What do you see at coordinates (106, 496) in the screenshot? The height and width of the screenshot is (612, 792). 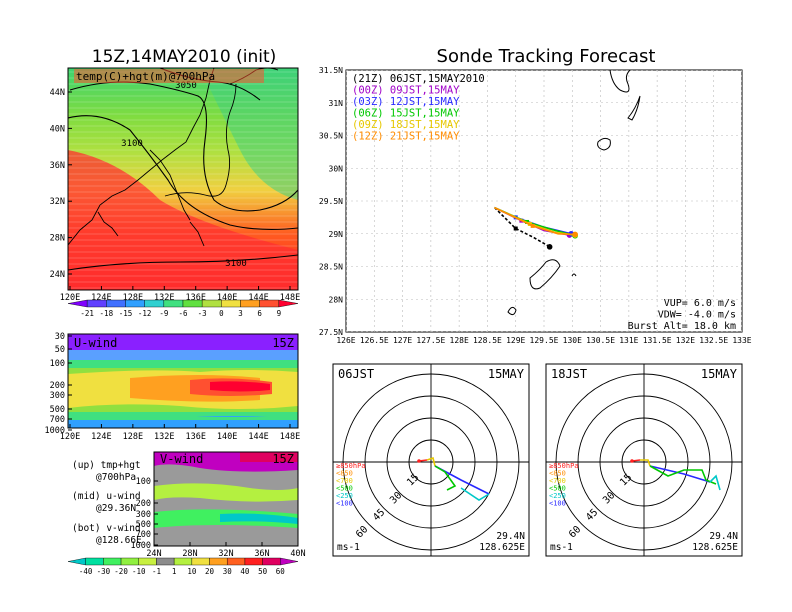 I see `side-note: (mid) u-wind` at bounding box center [106, 496].